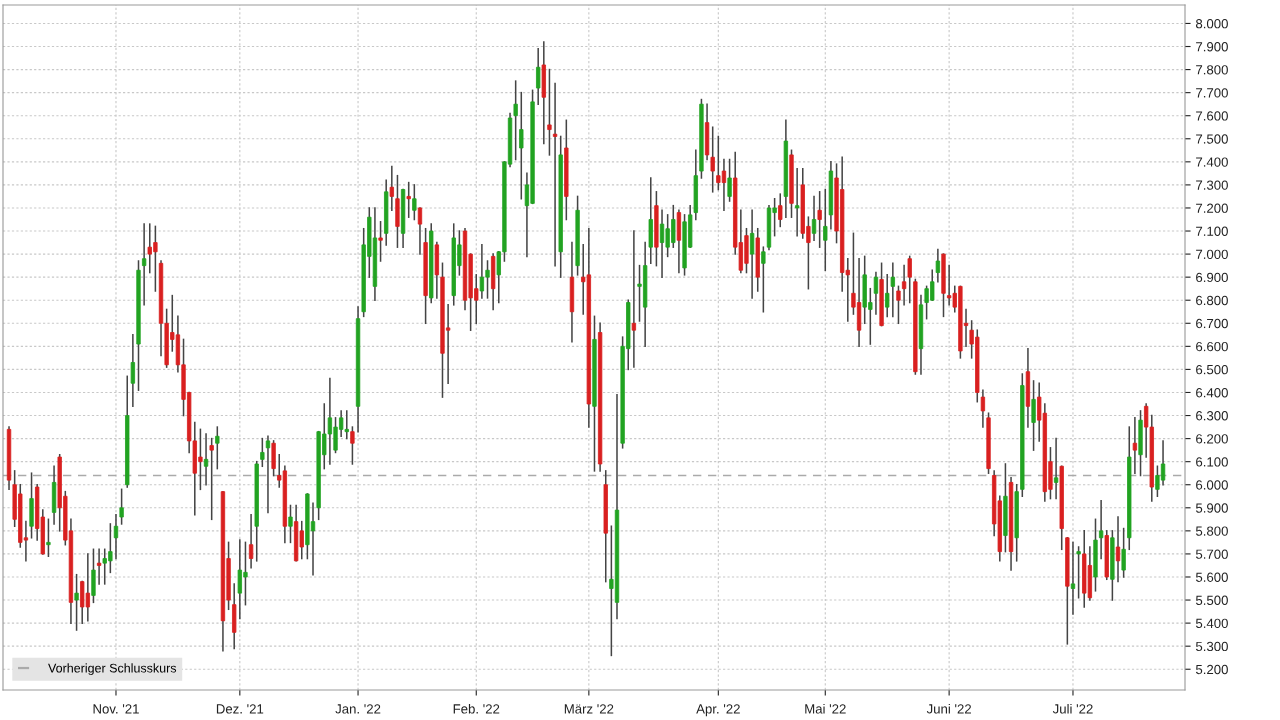 Image resolution: width=1280 pixels, height=720 pixels. I want to click on y-tick-label: 7.000, so click(1212, 254).